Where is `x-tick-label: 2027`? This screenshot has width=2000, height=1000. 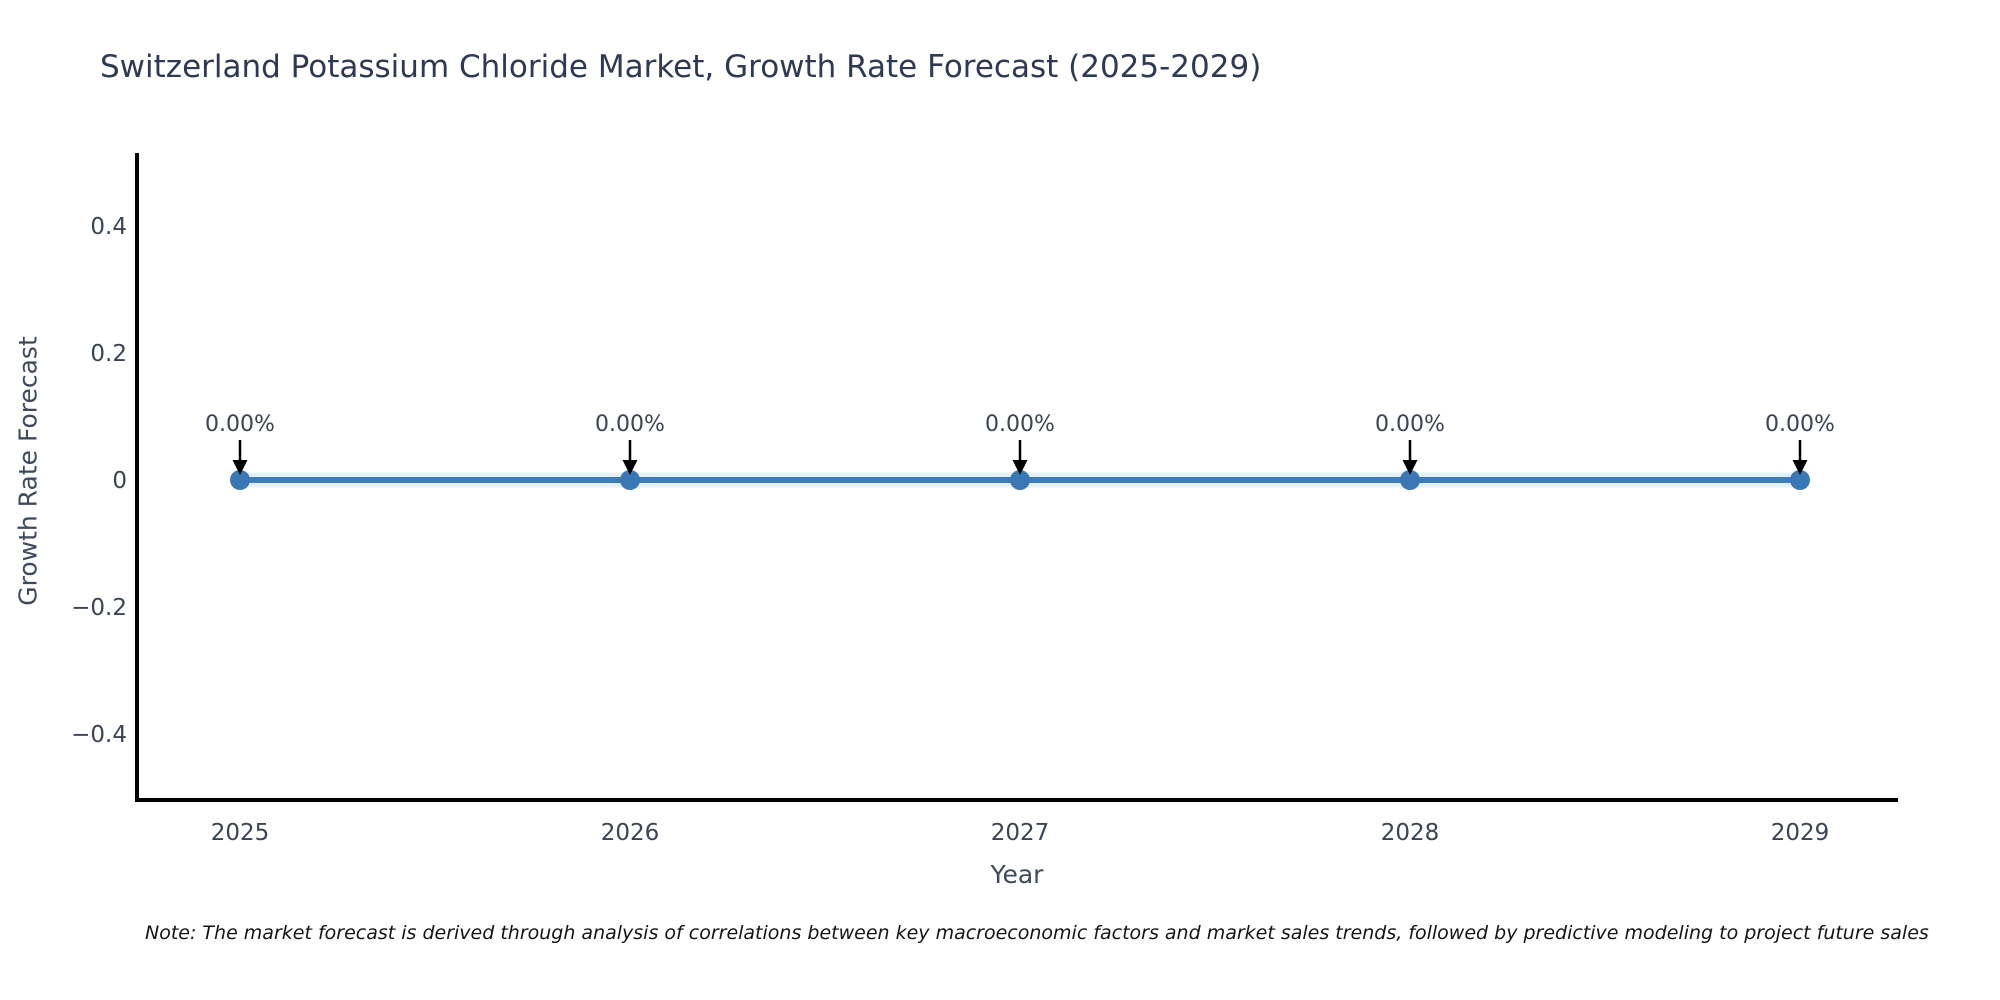
x-tick-label: 2027 is located at coordinates (1020, 833).